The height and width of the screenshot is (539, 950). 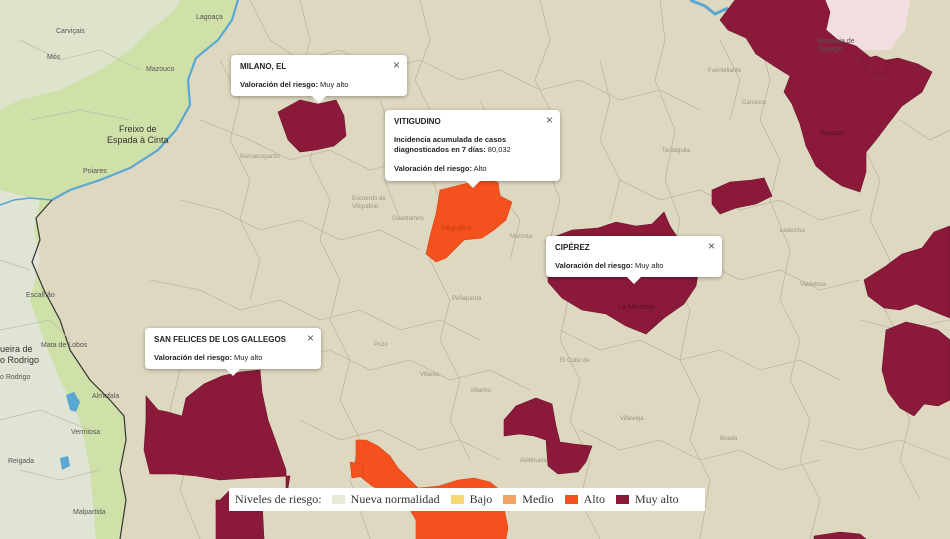 What do you see at coordinates (709, 8) in the screenshot?
I see `river-north` at bounding box center [709, 8].